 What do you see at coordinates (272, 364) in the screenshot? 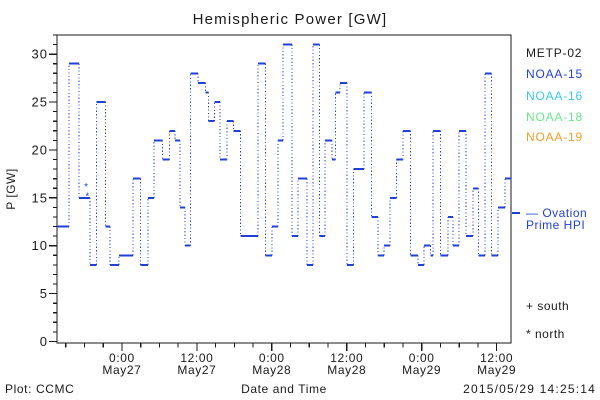
I see `x-tick-label: 0:00 May28` at bounding box center [272, 364].